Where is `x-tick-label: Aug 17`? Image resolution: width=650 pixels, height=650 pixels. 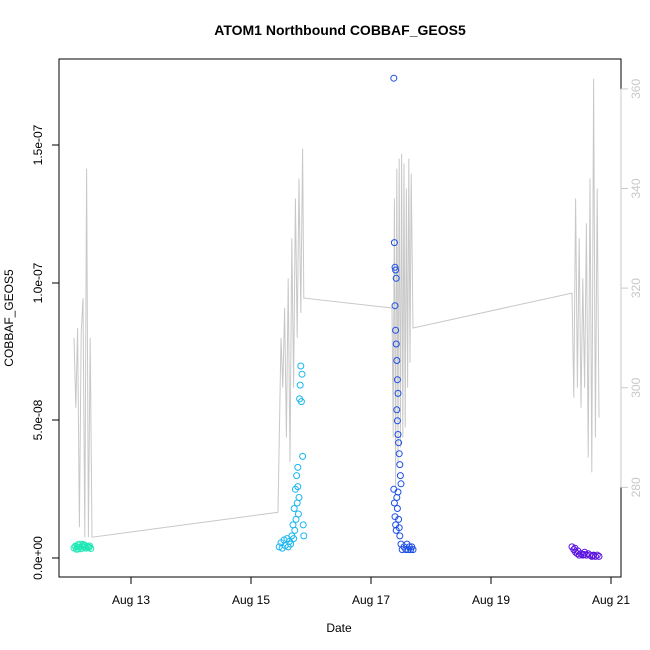
x-tick-label: Aug 17 is located at coordinates (371, 600).